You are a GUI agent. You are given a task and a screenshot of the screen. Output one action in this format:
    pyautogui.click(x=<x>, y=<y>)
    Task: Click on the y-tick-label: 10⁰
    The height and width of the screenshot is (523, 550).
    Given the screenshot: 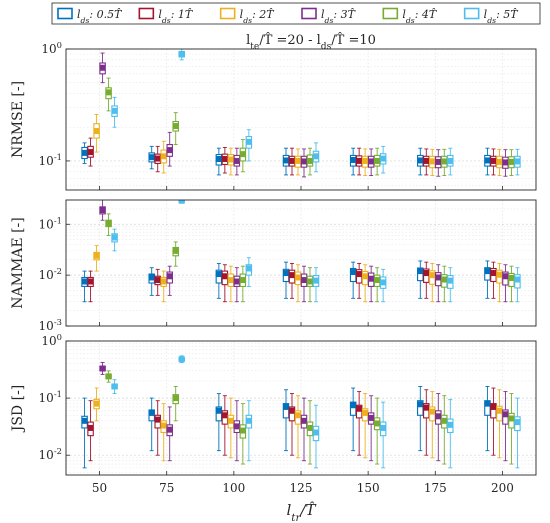 What is the action you would take?
    pyautogui.click(x=51, y=48)
    